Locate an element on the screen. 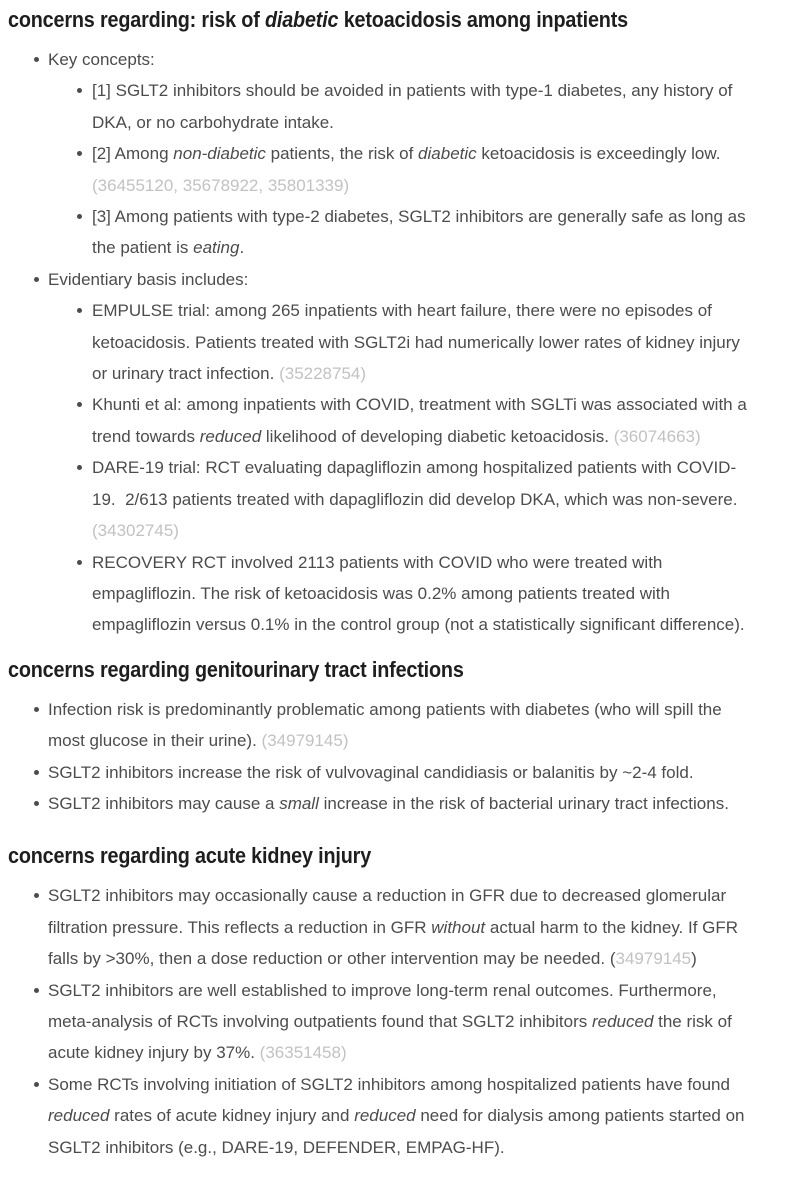 The image size is (803, 1200). heading-text-run: concerns regarding acute kidney injury is located at coordinates (190, 856).